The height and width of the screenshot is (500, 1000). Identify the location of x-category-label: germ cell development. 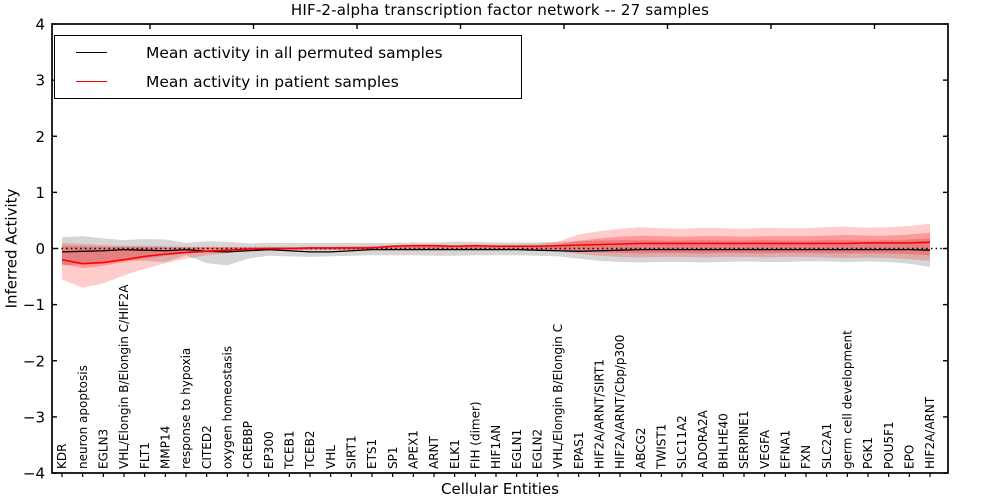
(848, 399).